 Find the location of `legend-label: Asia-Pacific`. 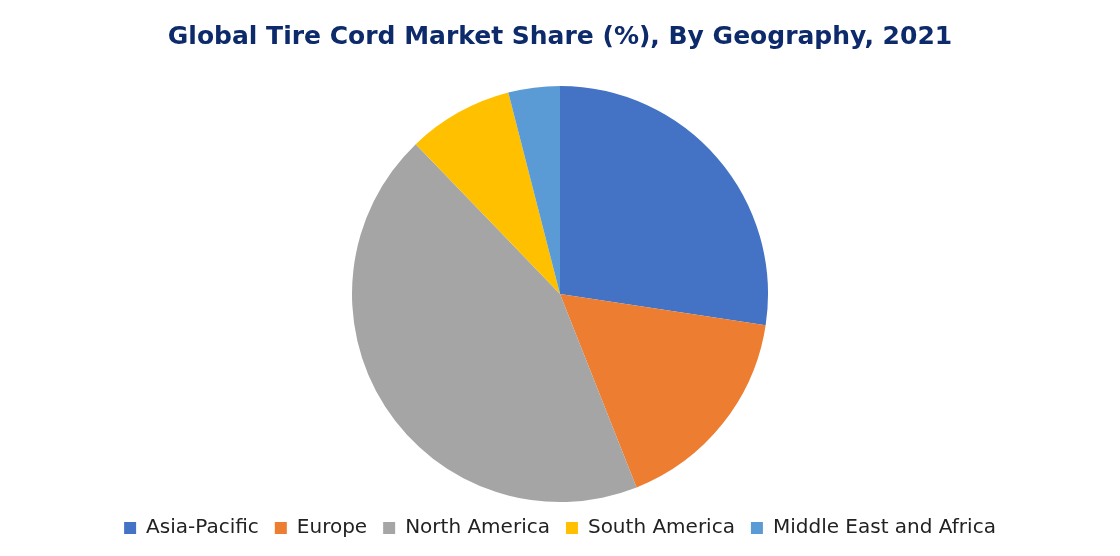

legend-label: Asia-Pacific is located at coordinates (202, 526).